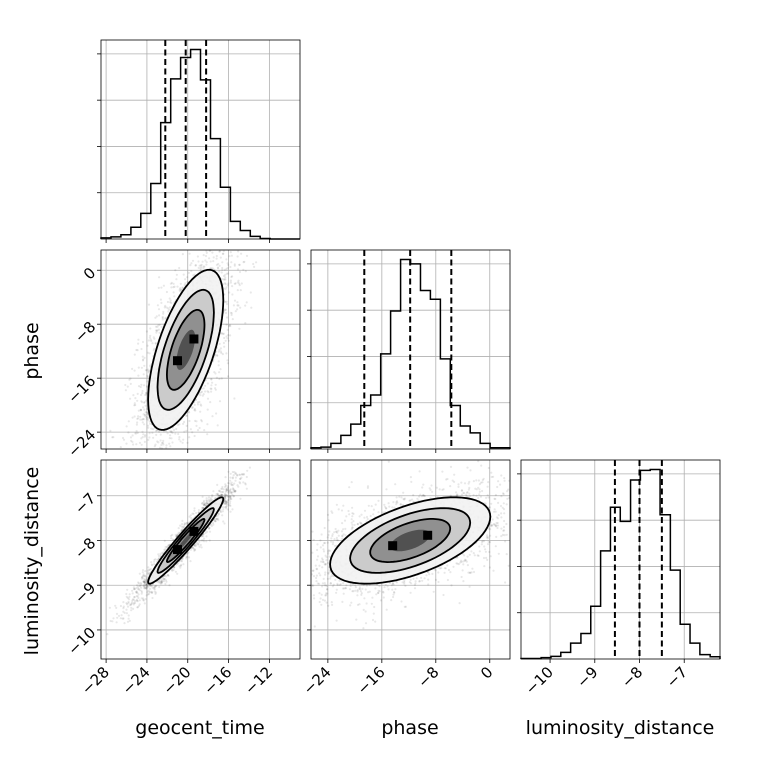  Describe the element at coordinates (81, 389) in the screenshot. I see `y-tick-label: −16` at that location.